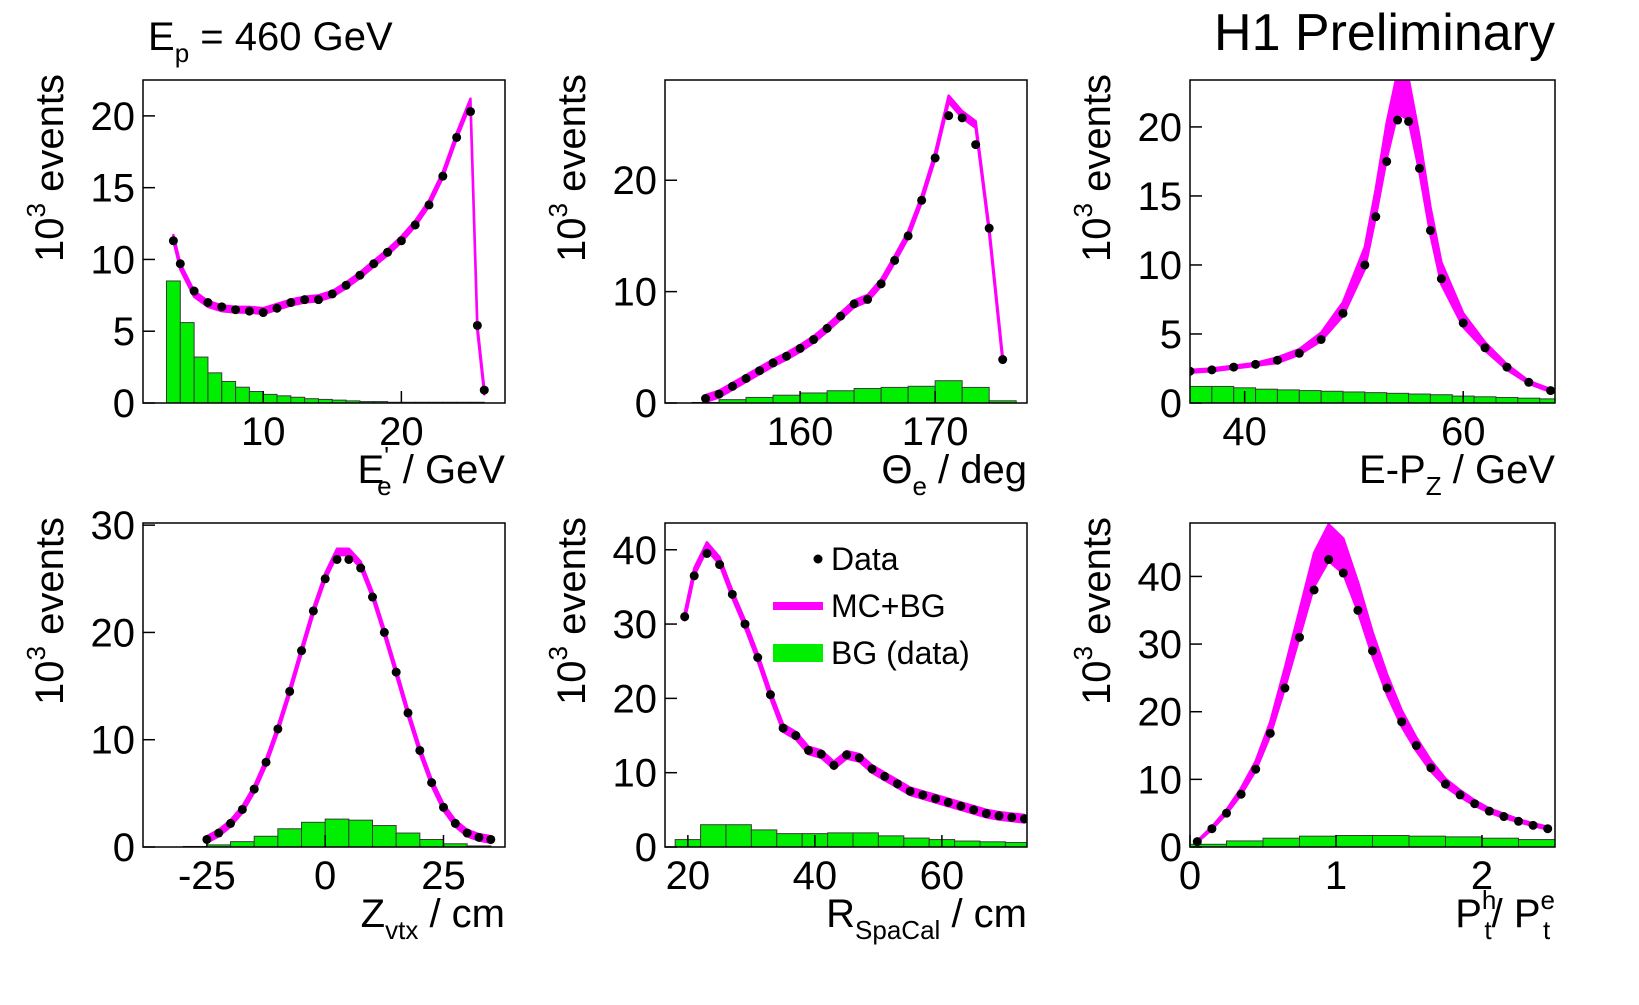 The width and height of the screenshot is (1639, 1005). Describe the element at coordinates (888, 606) in the screenshot. I see `legend-label: MC+BG` at that location.